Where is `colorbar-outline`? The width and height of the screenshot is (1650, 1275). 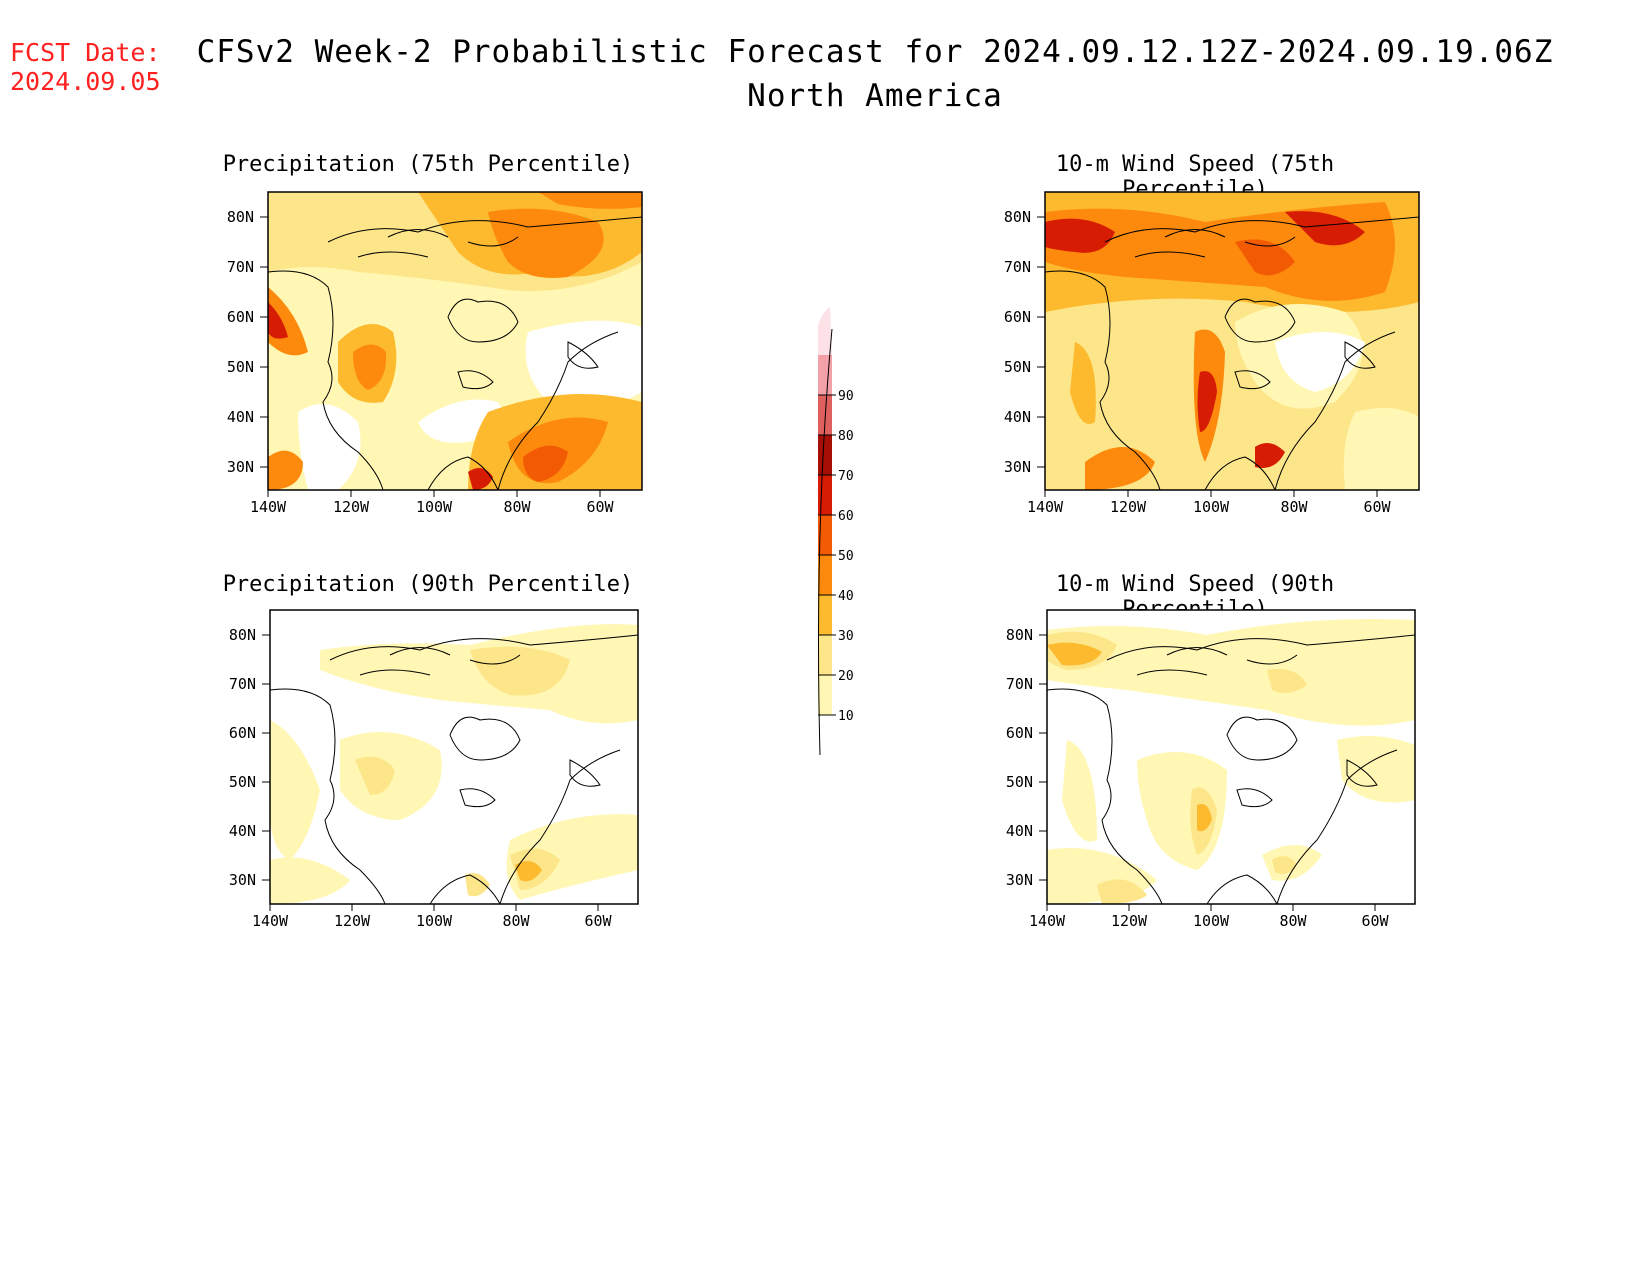 colorbar-outline is located at coordinates (825, 542).